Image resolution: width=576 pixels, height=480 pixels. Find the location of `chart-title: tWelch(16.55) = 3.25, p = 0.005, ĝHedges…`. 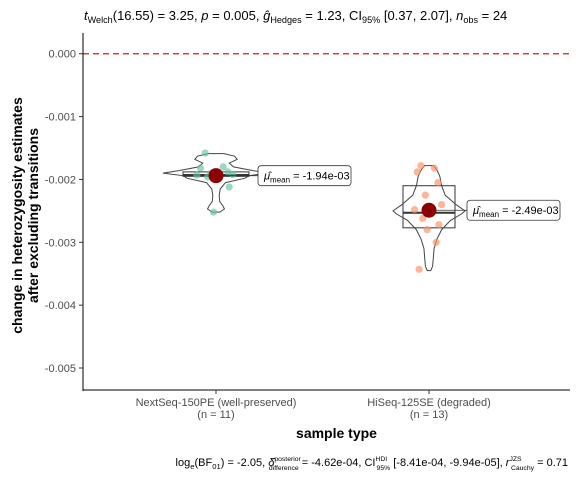

chart-title: tWelch(16.55) = 3.25, p = 0.005, ĝHedges… is located at coordinates (295, 16).